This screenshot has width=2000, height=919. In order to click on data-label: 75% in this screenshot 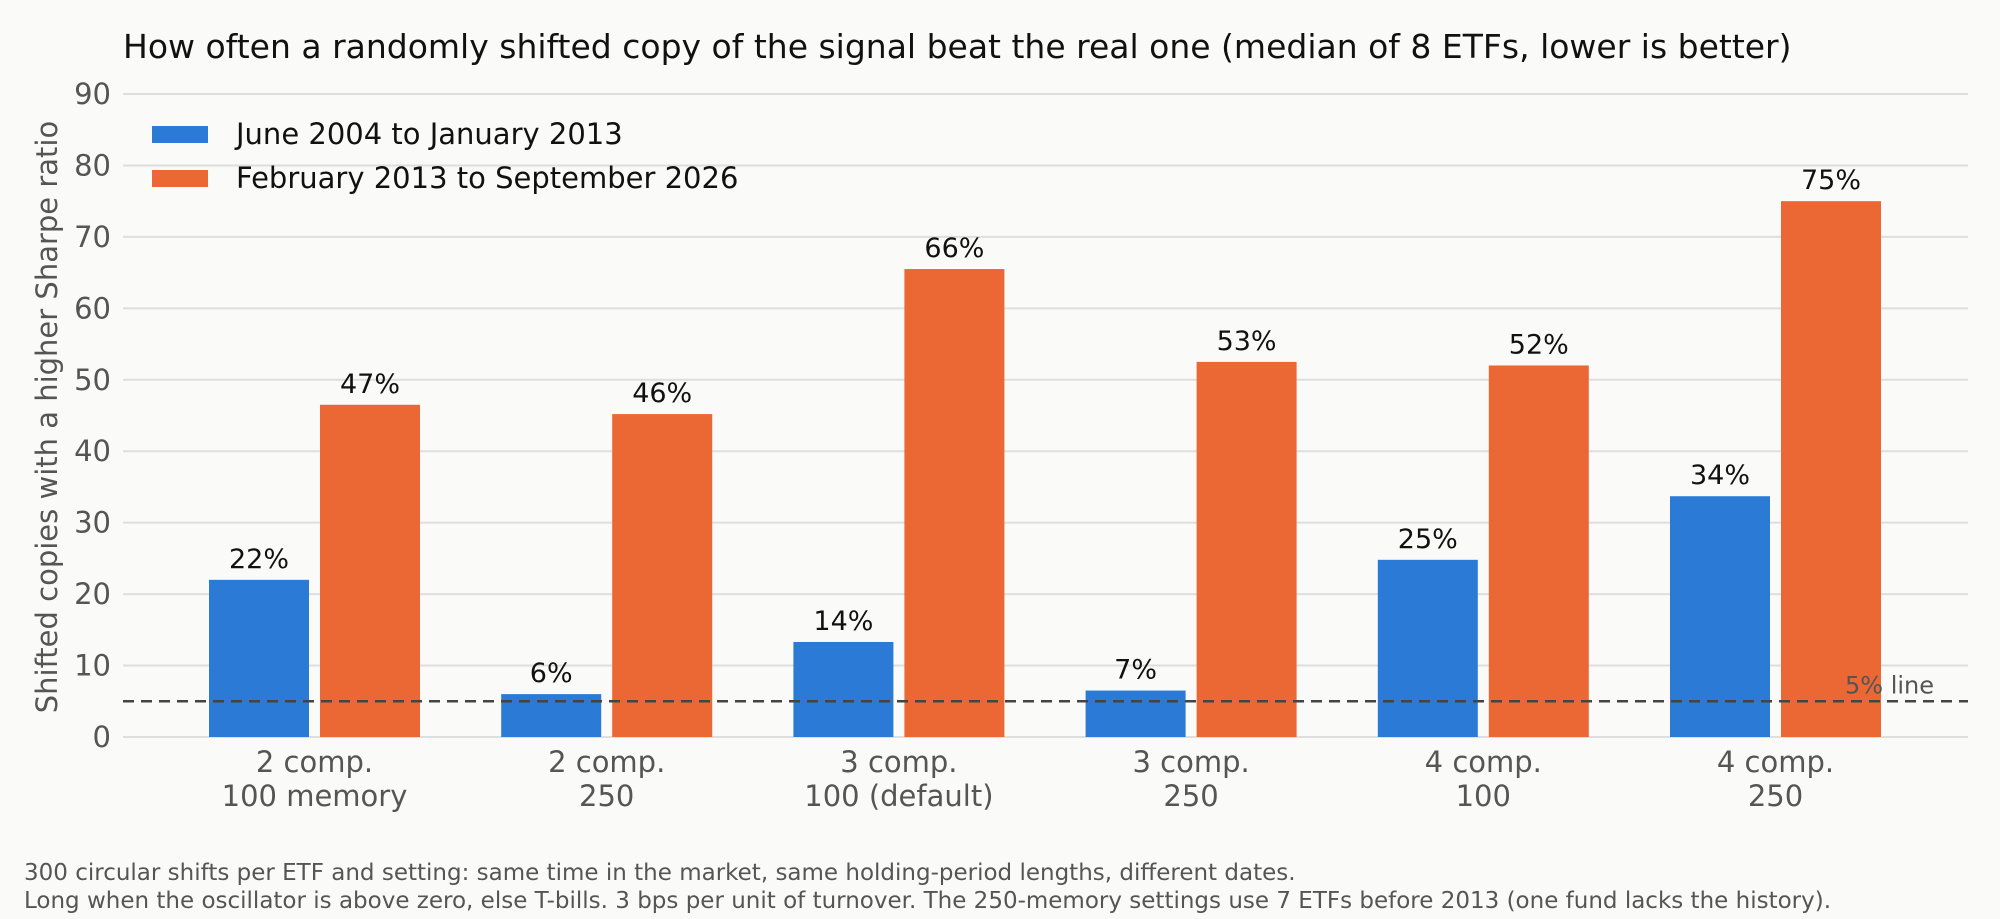, I will do `click(1831, 180)`.